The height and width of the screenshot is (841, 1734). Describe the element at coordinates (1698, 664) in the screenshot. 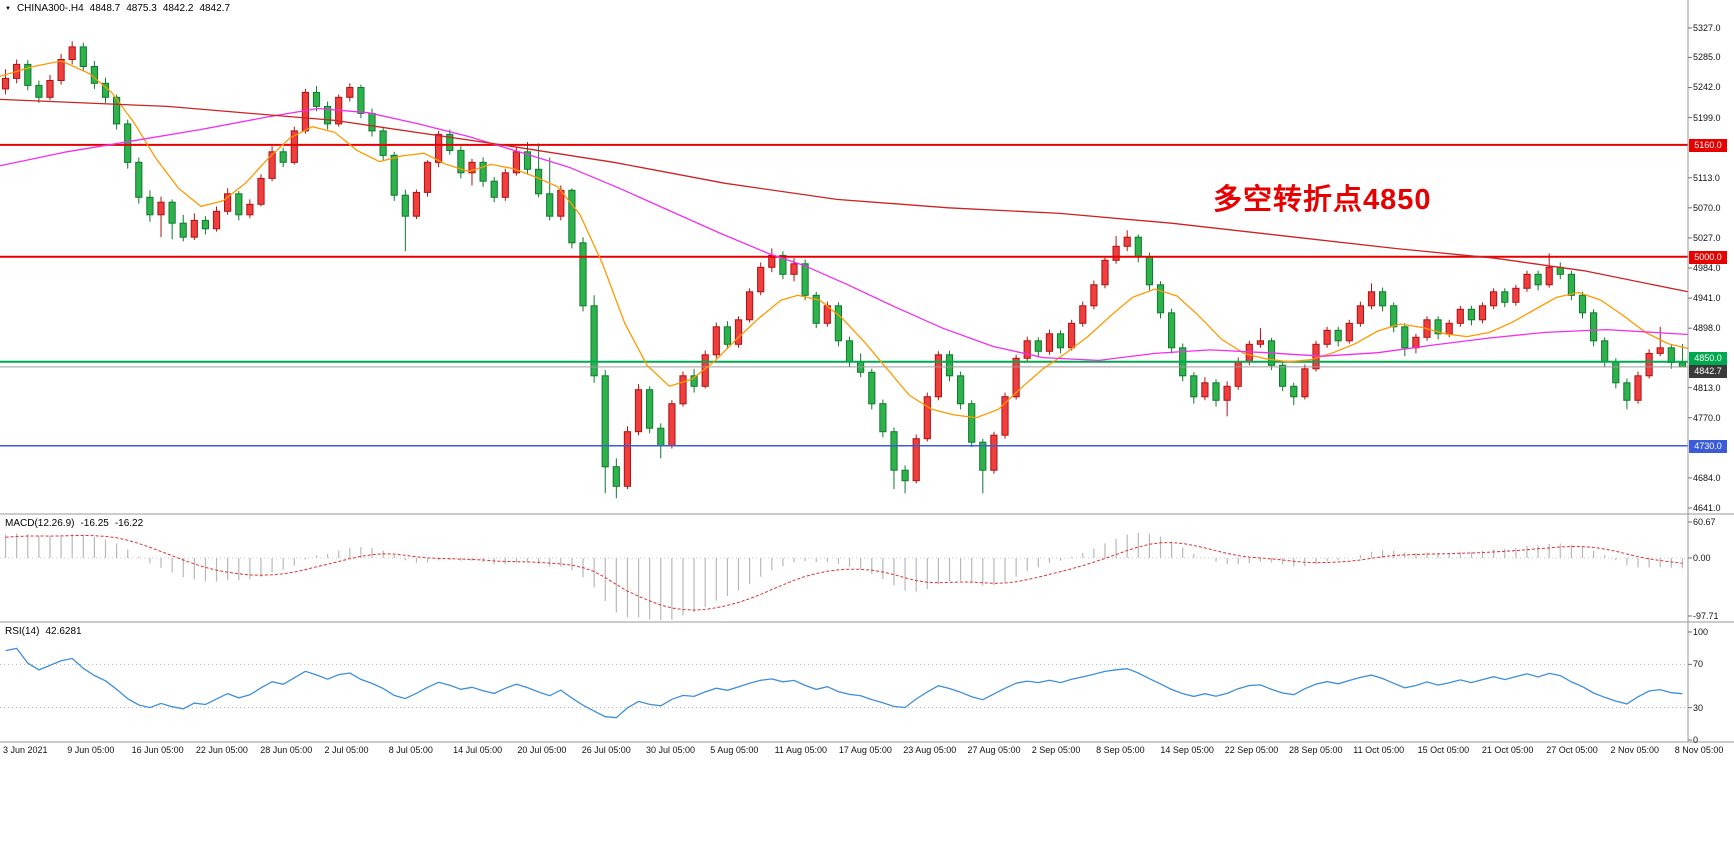

I see `rsi-tick-label: 70` at that location.